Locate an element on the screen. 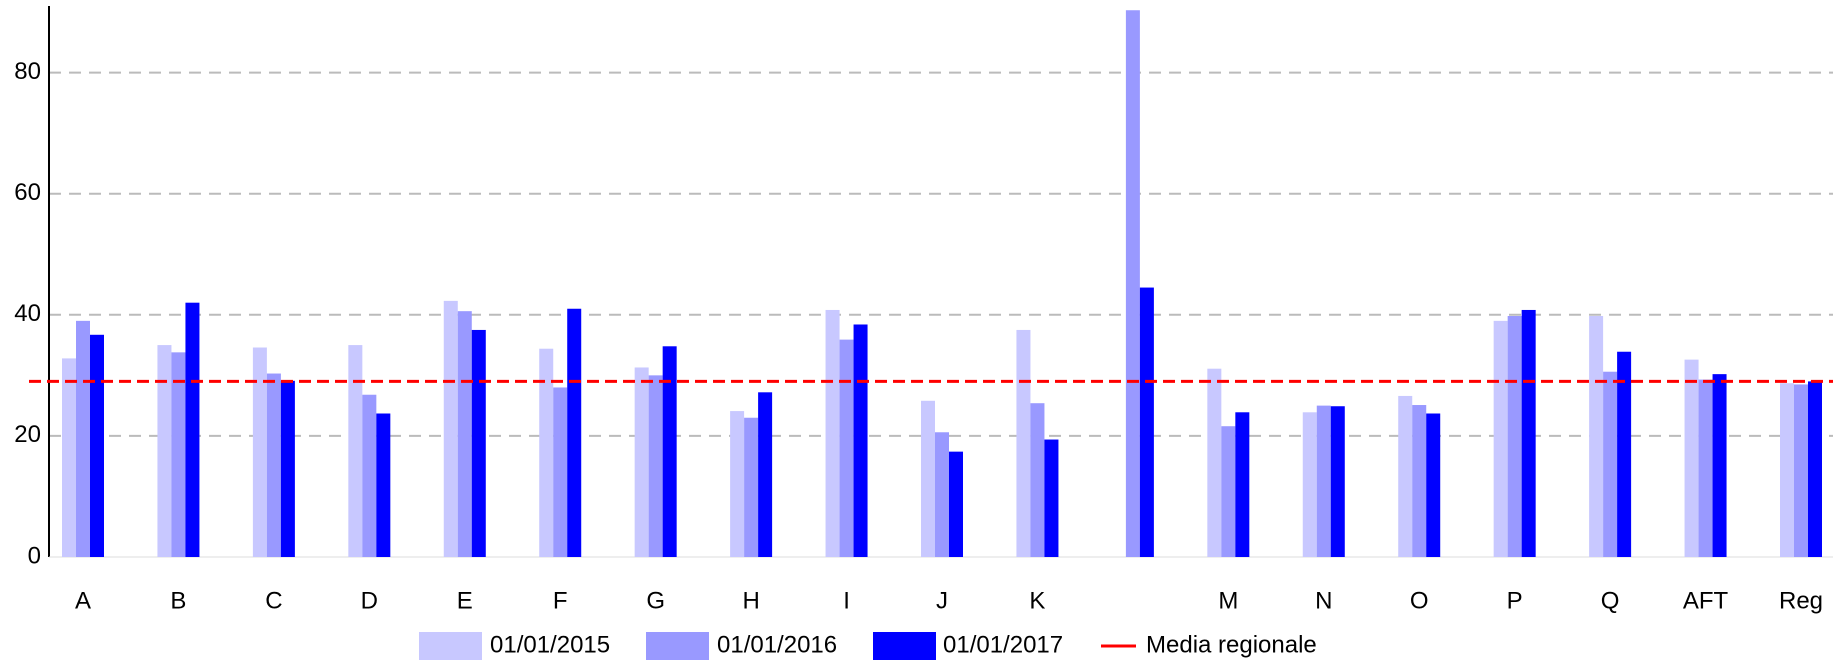  legend-label: Media regionale is located at coordinates (1231, 644).